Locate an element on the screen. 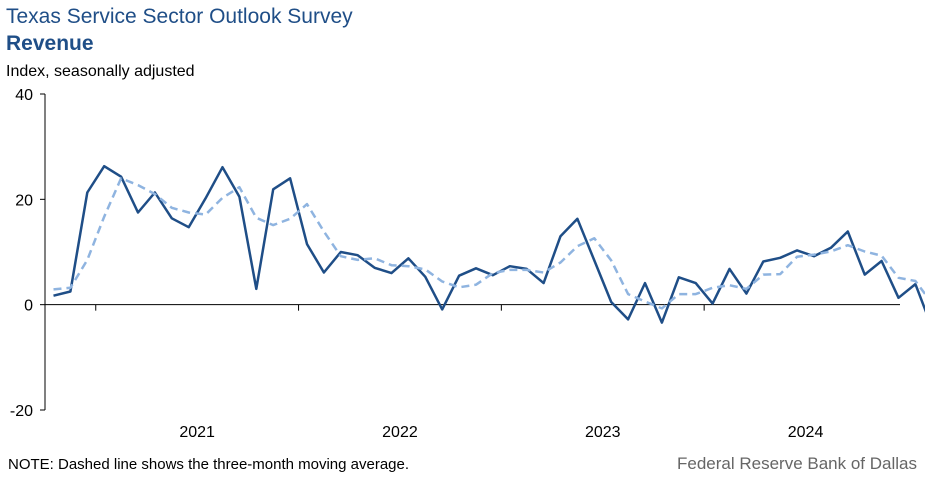 The image size is (925, 480). y-tick-label: -20 is located at coordinates (21, 411).